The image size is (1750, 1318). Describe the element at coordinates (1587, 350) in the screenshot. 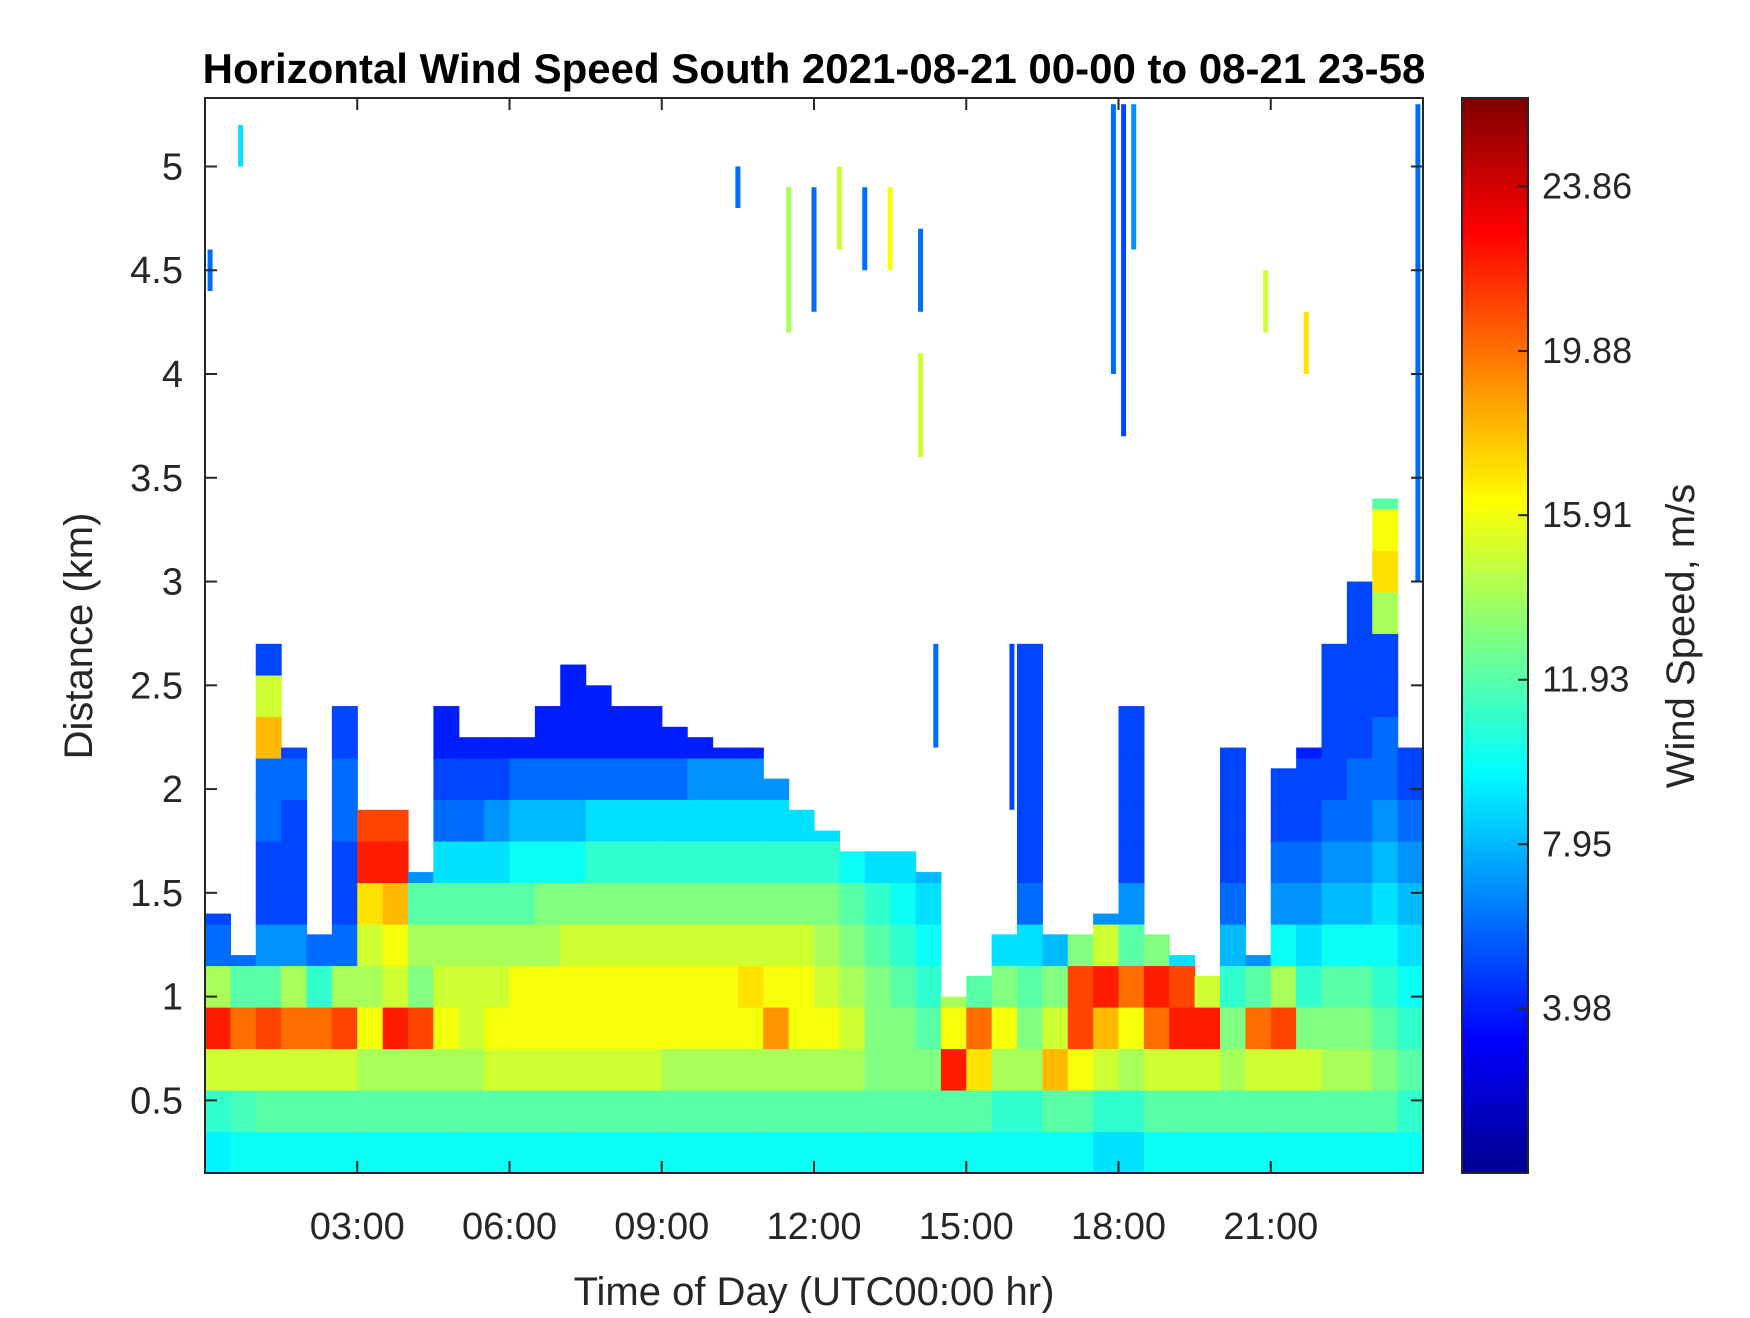

I see `colorbar-tick-label: 19.88` at that location.